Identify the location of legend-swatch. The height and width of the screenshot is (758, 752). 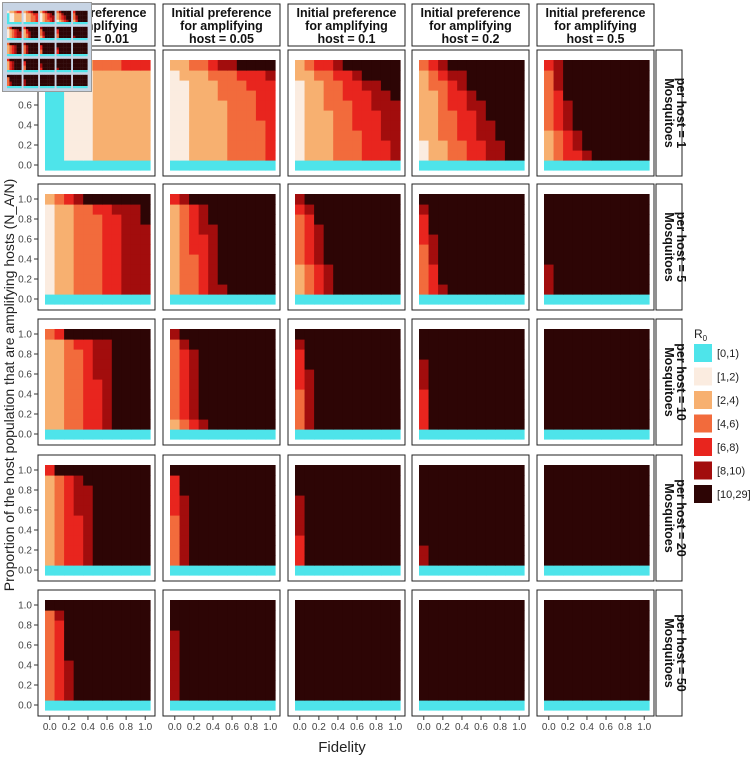
(703, 447).